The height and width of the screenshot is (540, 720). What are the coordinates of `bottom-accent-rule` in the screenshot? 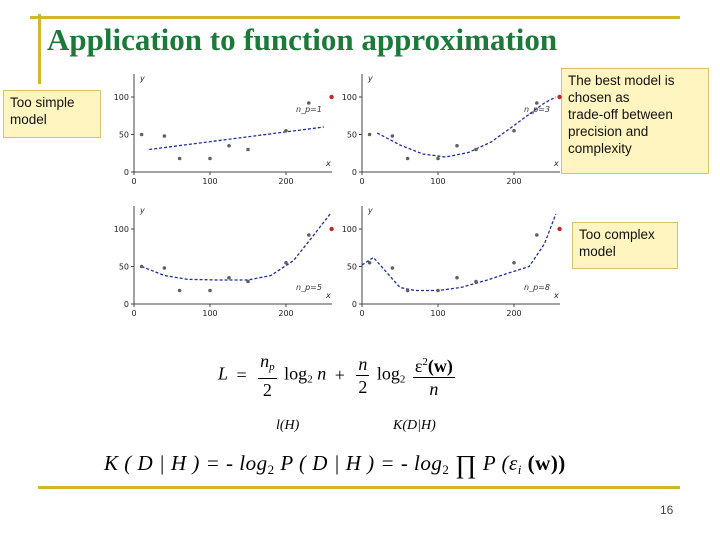 It's located at (359, 487).